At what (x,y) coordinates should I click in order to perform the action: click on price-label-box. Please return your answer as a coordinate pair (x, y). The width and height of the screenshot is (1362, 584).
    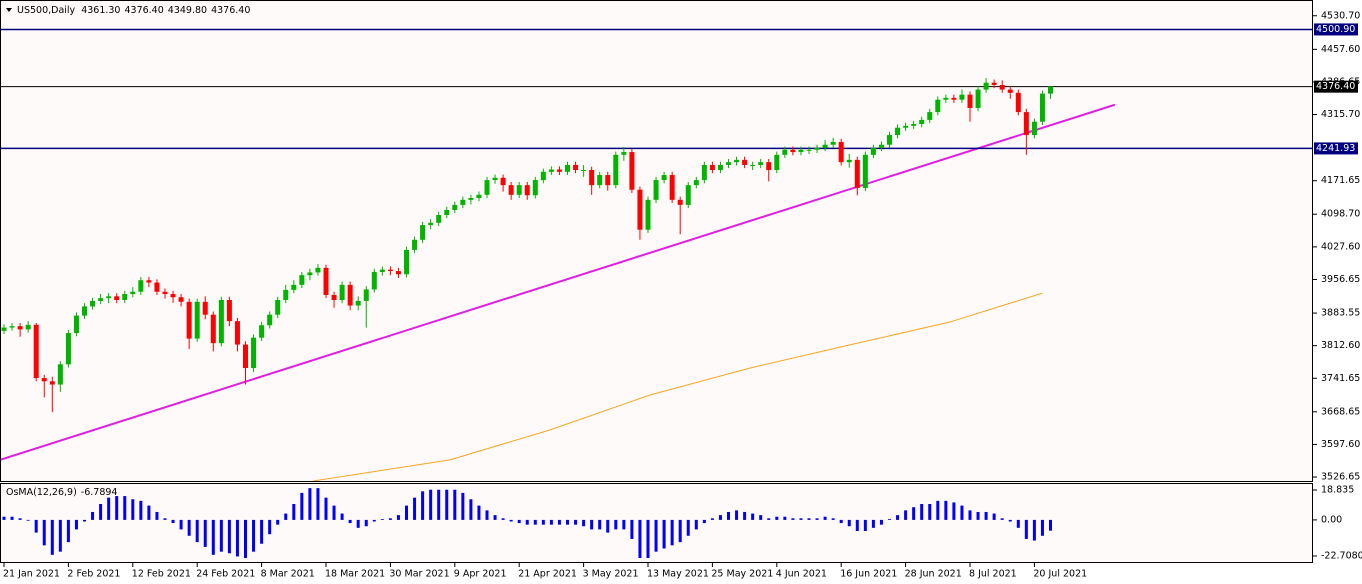
    Looking at the image, I should click on (1336, 148).